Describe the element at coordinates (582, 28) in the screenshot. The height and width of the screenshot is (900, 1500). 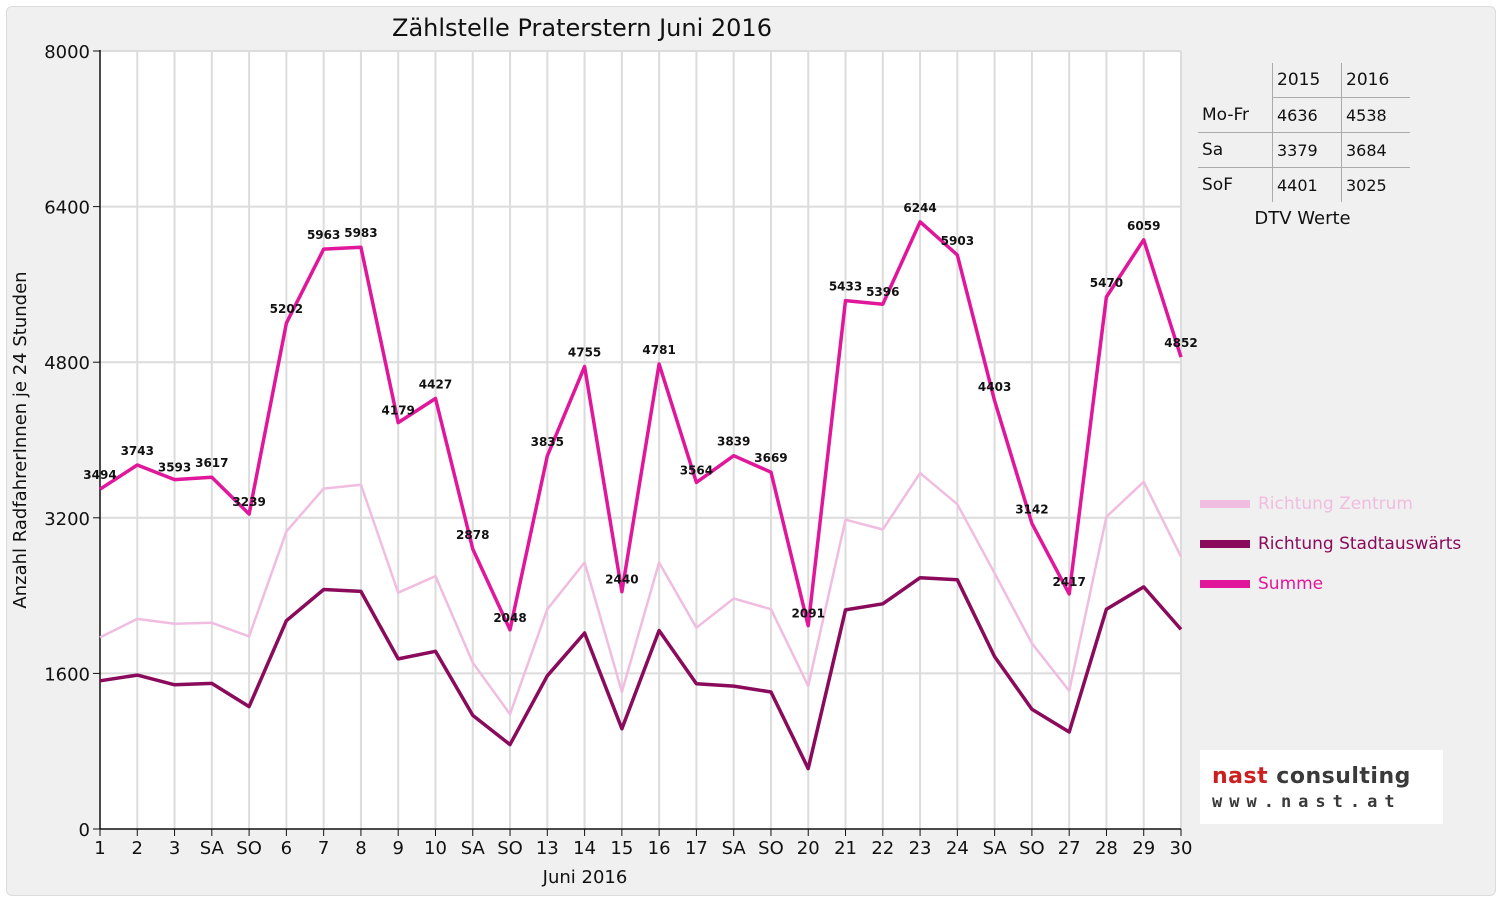
I see `chart-title: Zählstelle Praterstern Juni 2016` at that location.